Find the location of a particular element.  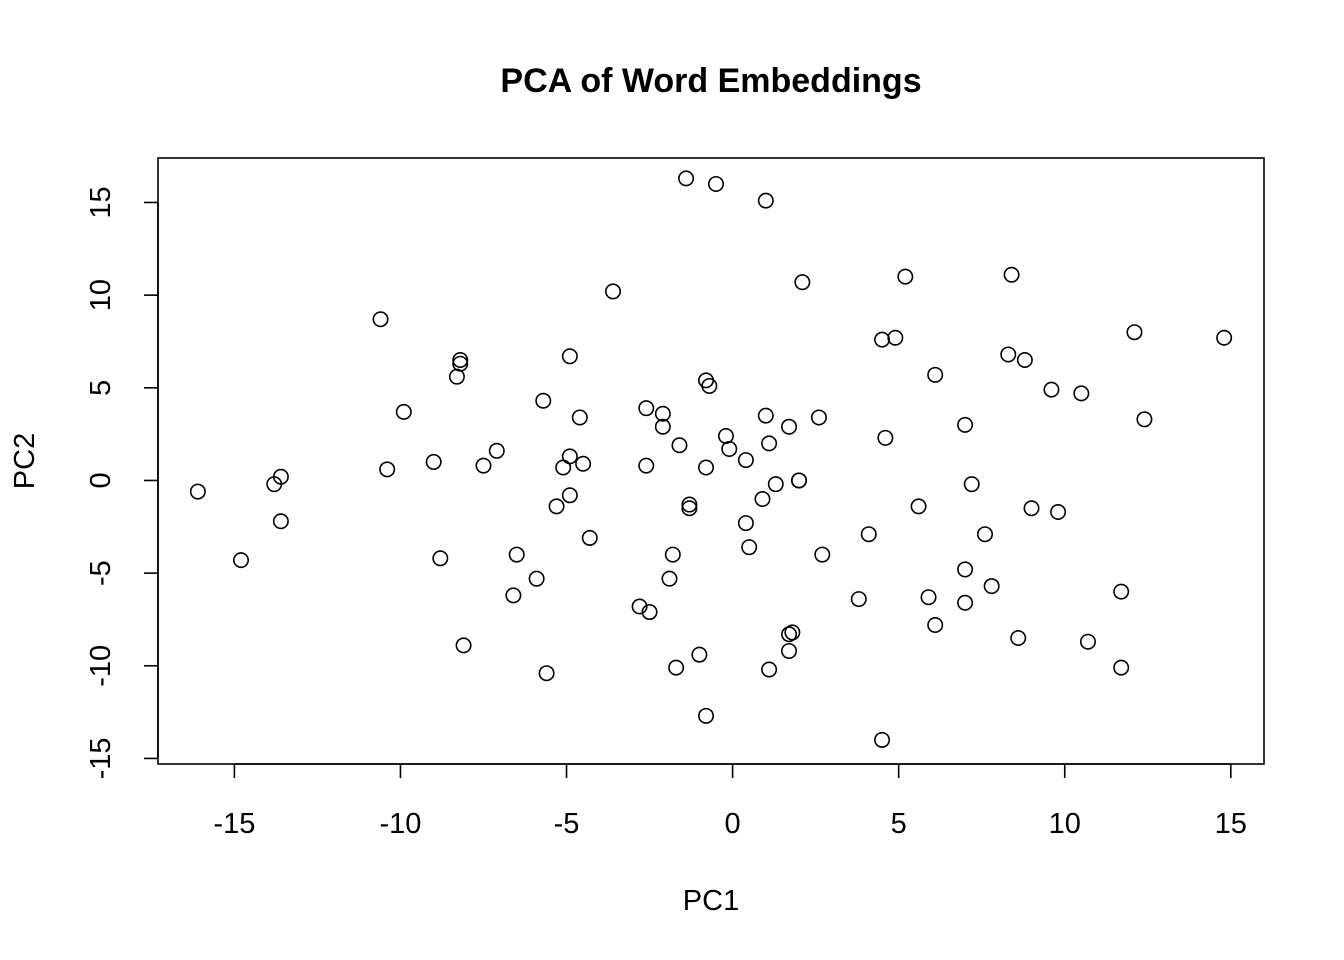

x-tick-label: -10 is located at coordinates (400, 824).